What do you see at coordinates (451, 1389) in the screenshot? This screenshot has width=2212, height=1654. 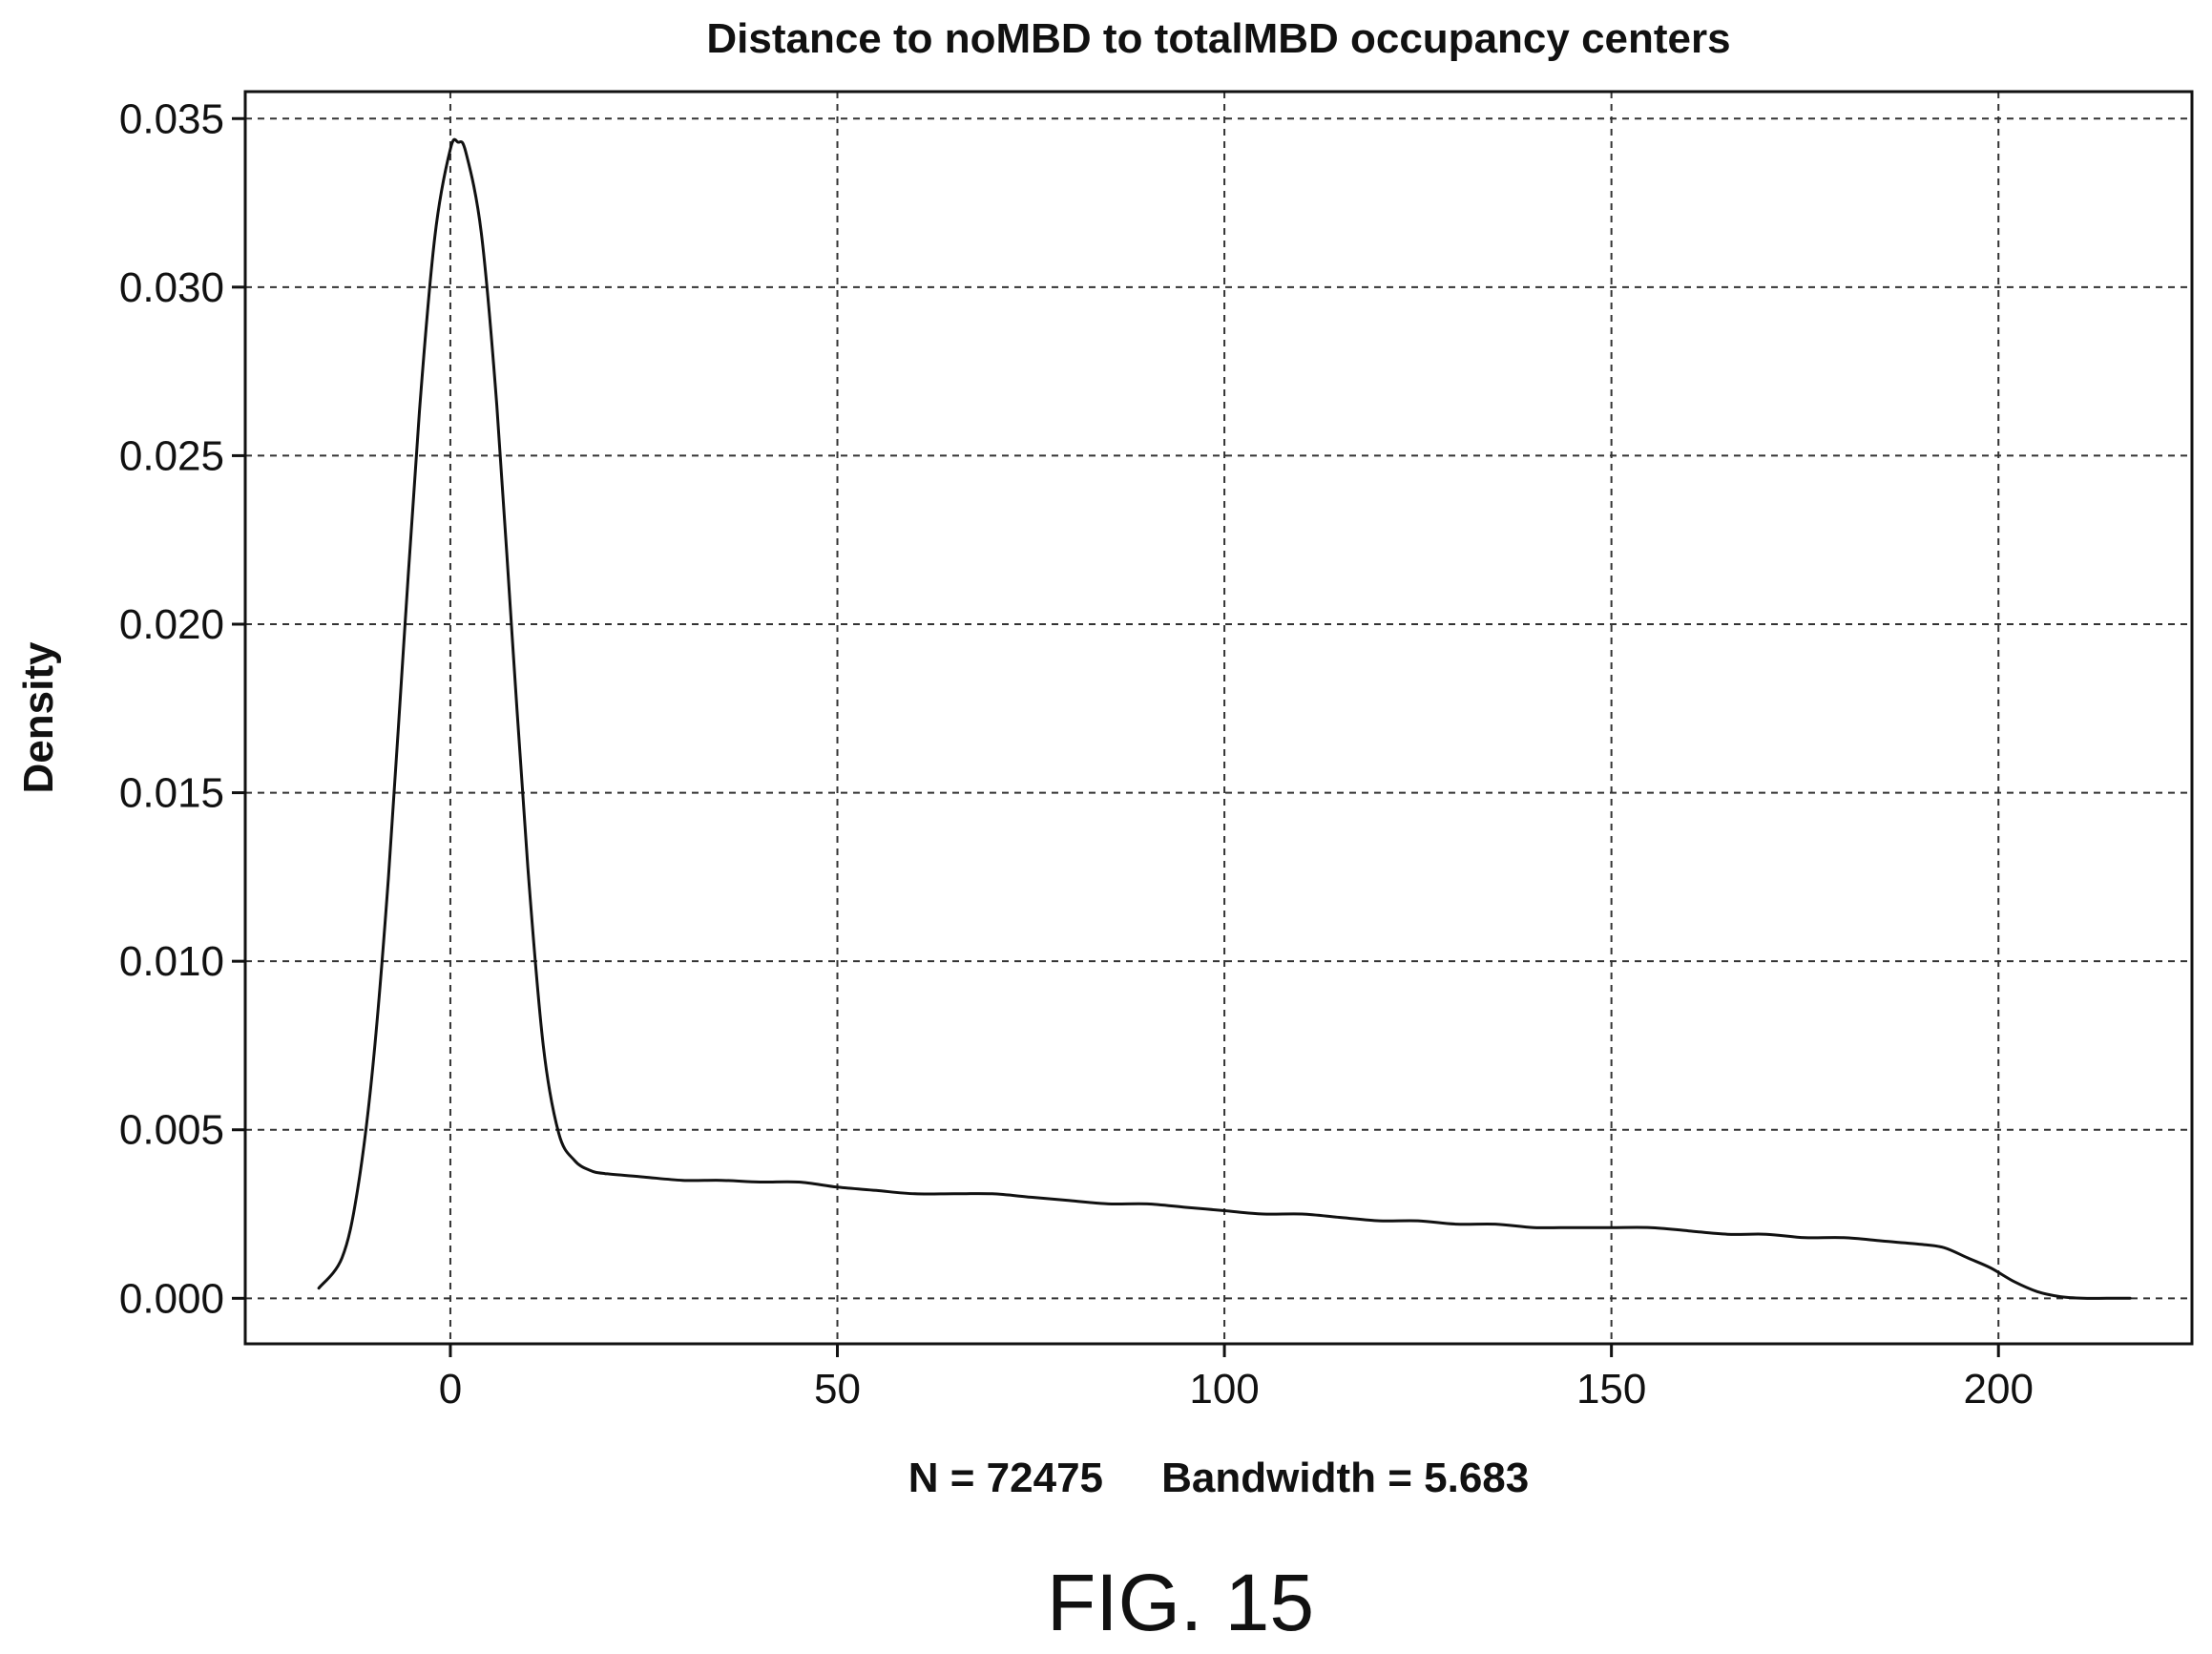 I see `x-tick-label: 0` at bounding box center [451, 1389].